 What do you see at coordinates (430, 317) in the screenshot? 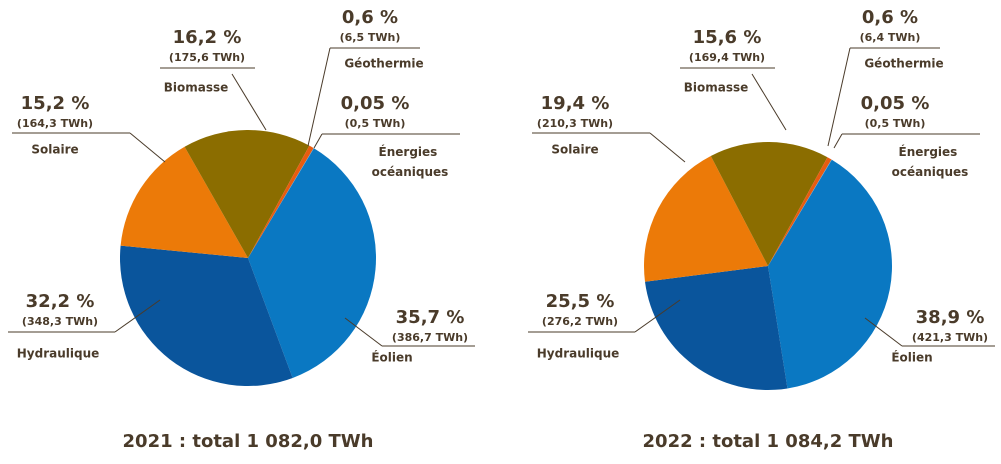
I see `value-label: 35,7 %` at bounding box center [430, 317].